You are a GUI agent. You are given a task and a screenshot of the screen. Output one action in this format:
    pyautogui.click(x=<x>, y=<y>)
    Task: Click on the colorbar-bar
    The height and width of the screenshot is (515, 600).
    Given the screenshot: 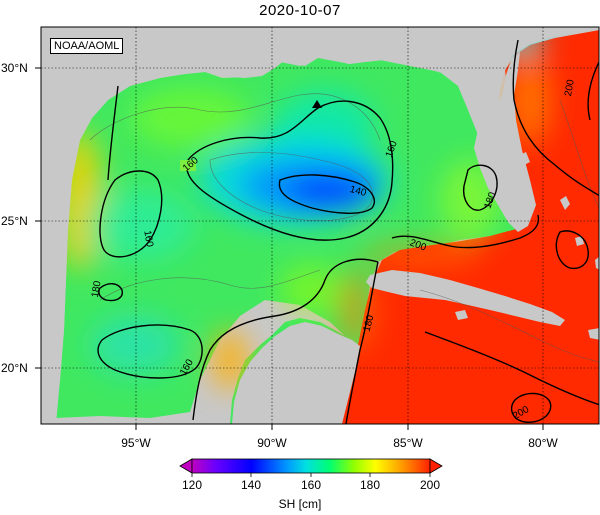 What is the action you would take?
    pyautogui.click(x=311, y=466)
    